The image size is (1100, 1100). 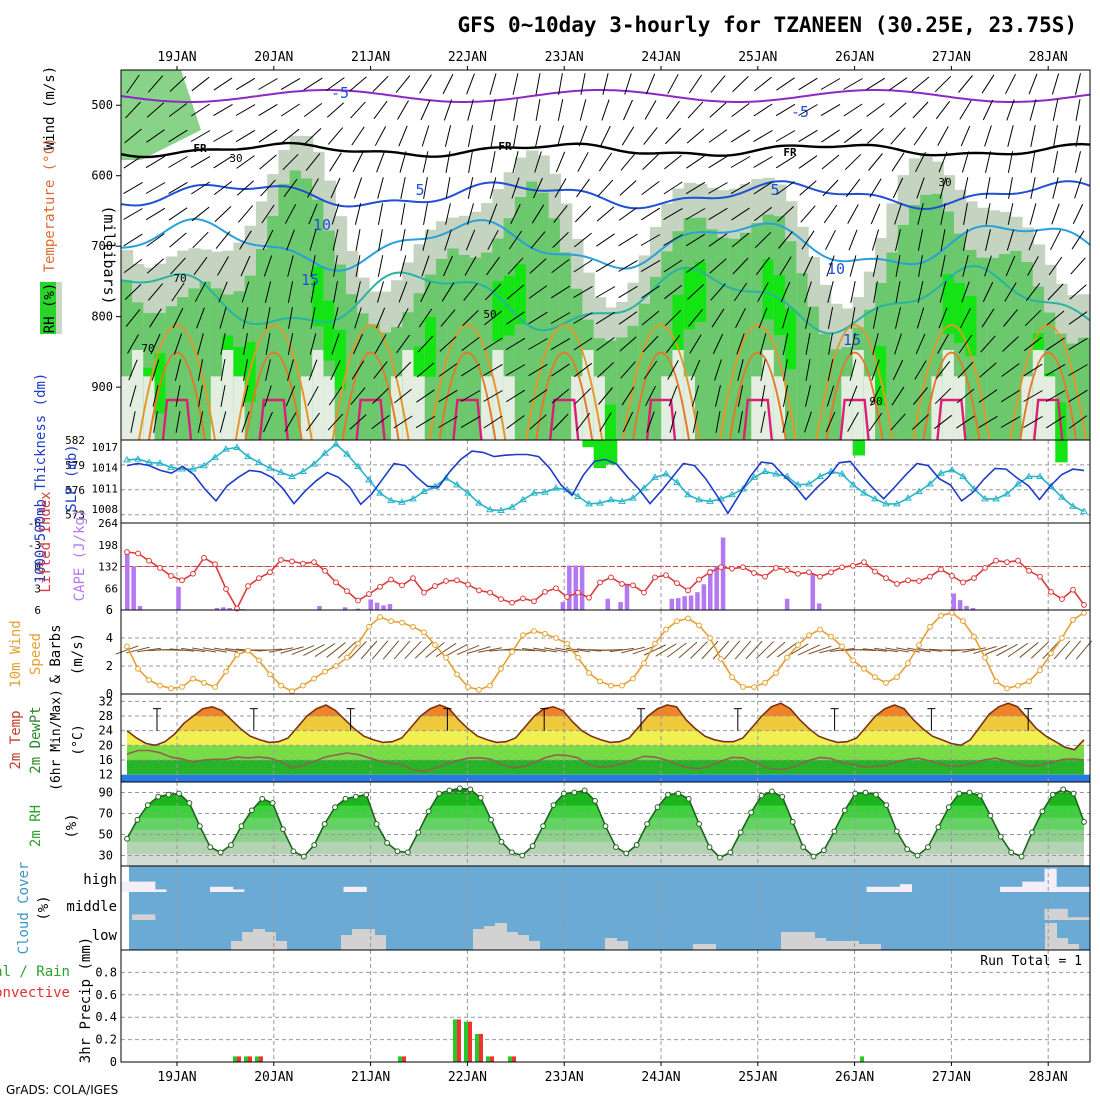 What do you see at coordinates (109, 610) in the screenshot?
I see `wind10-tick: 6` at bounding box center [109, 610].